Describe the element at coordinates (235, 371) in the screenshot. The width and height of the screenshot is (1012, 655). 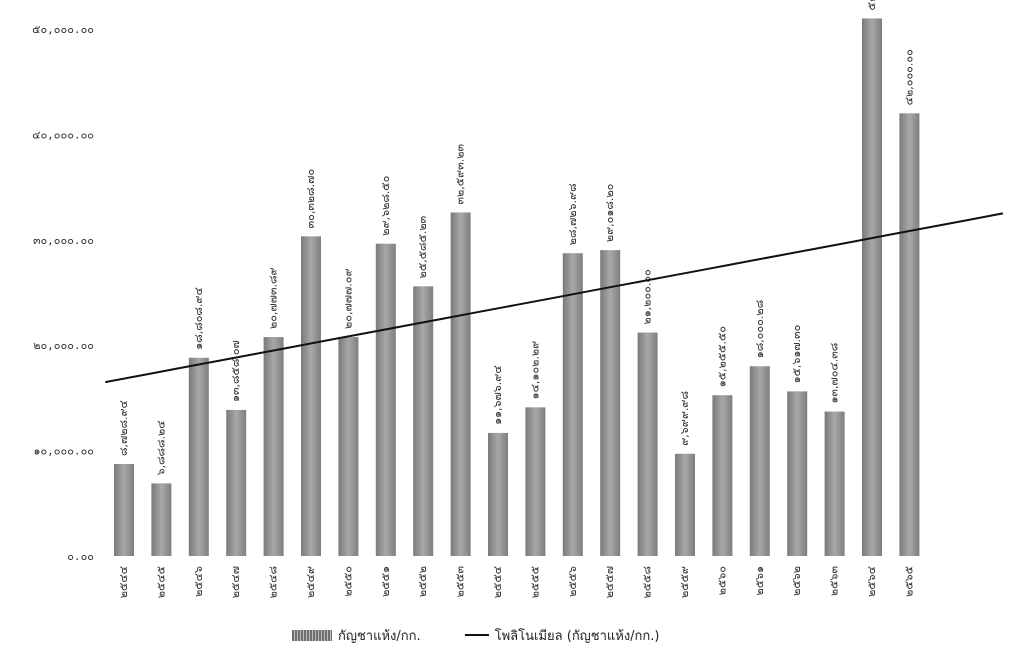
I see `data-label: ๑๓,๘๕๘.๐๗` at that location.